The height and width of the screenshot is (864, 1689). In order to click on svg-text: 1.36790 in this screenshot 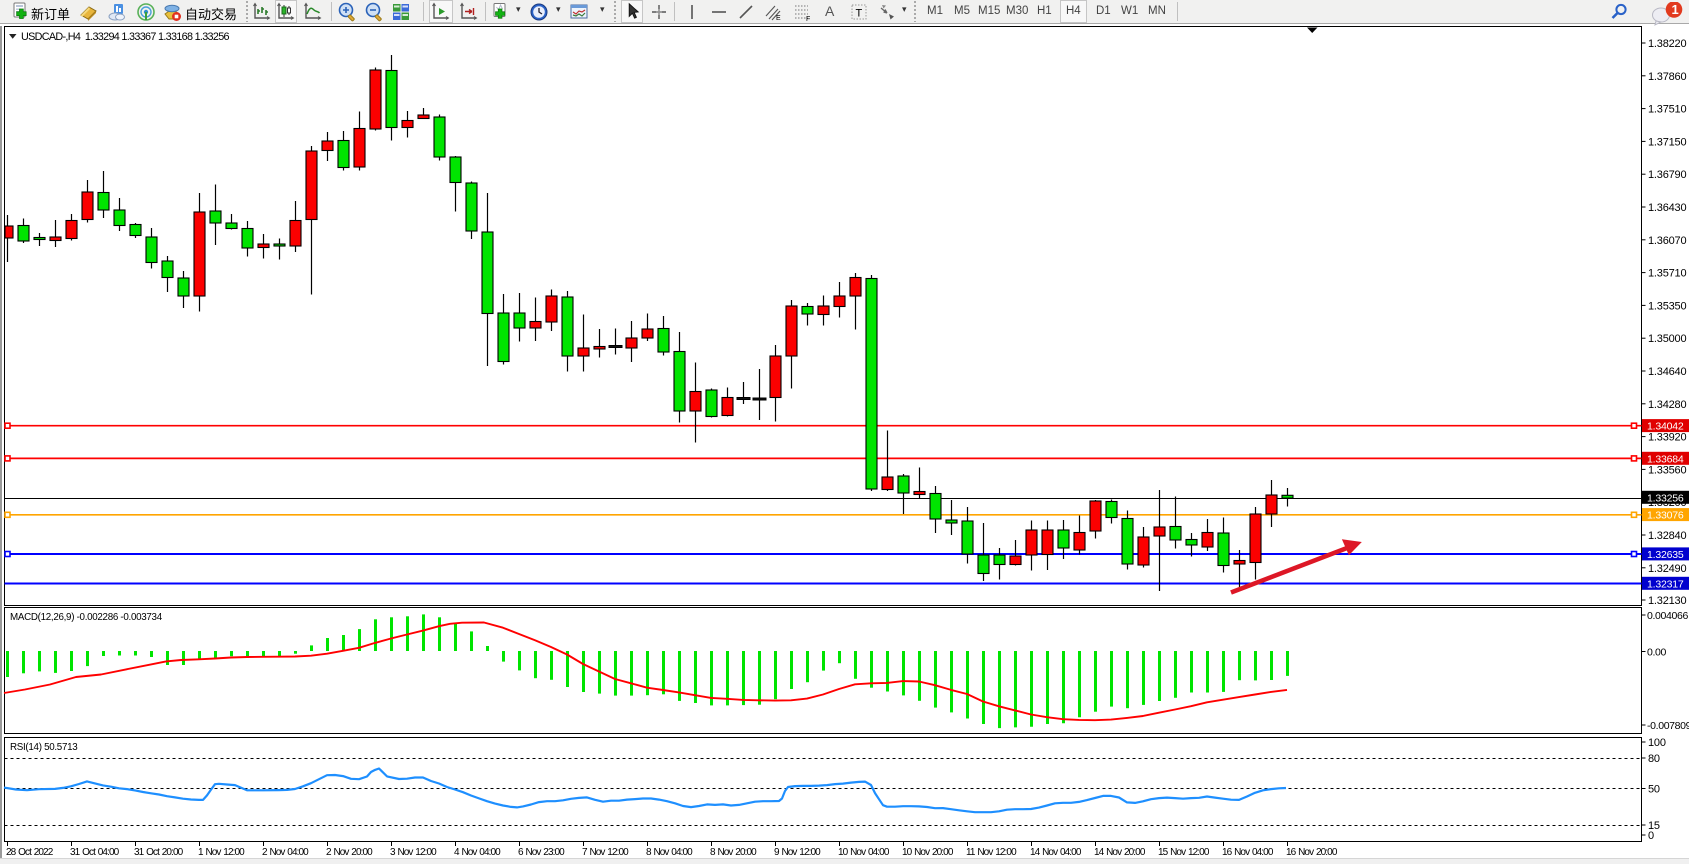, I will do `click(1667, 175)`.